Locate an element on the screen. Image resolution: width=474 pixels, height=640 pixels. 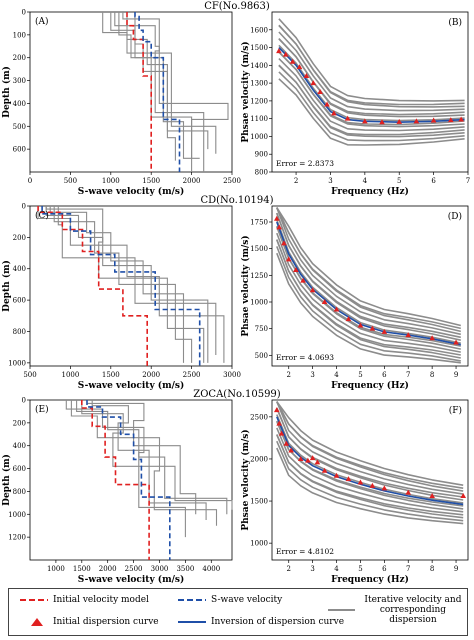
profile-tag-1: (C) is located at coordinates (42, 215).